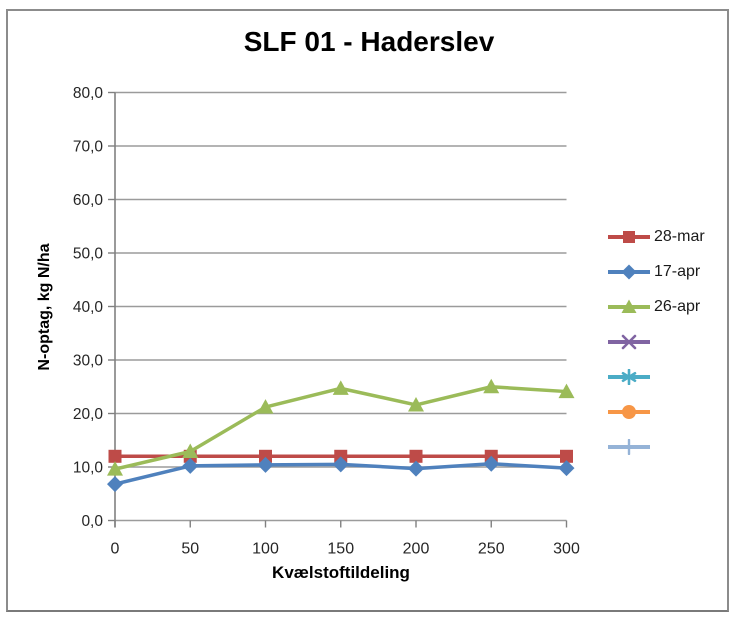  I want to click on legend-marker-circle, so click(629, 412).